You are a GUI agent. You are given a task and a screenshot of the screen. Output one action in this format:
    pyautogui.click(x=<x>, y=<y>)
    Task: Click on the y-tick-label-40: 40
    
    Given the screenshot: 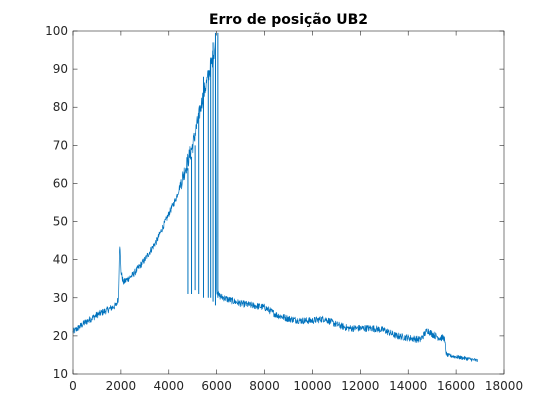 What is the action you would take?
    pyautogui.click(x=60, y=260)
    